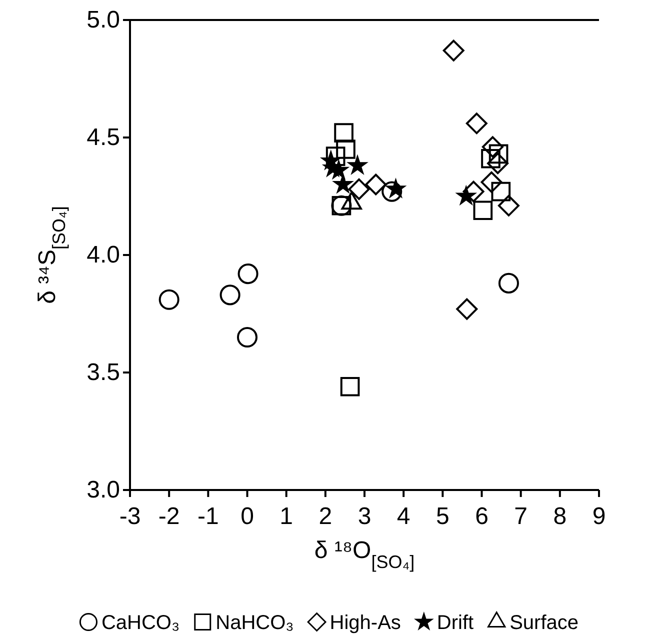 This screenshot has height=641, width=658. What do you see at coordinates (169, 516) in the screenshot?
I see `x-tick-label: -2` at bounding box center [169, 516].